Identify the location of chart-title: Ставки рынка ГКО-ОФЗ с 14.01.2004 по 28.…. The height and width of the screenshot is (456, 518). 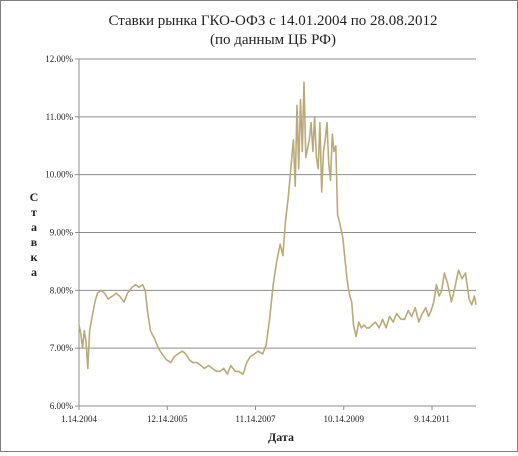
(272, 21).